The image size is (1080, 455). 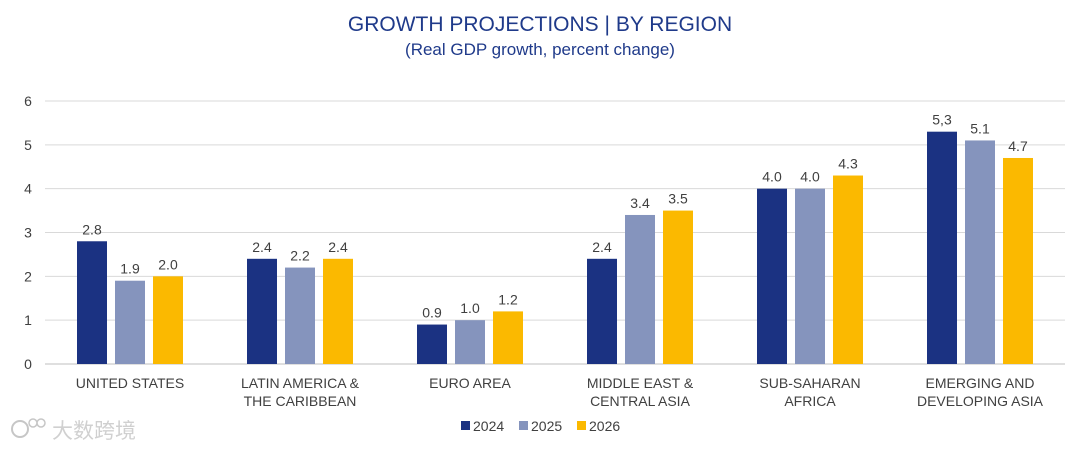 What do you see at coordinates (942, 120) in the screenshot?
I see `data-label: 5,3` at bounding box center [942, 120].